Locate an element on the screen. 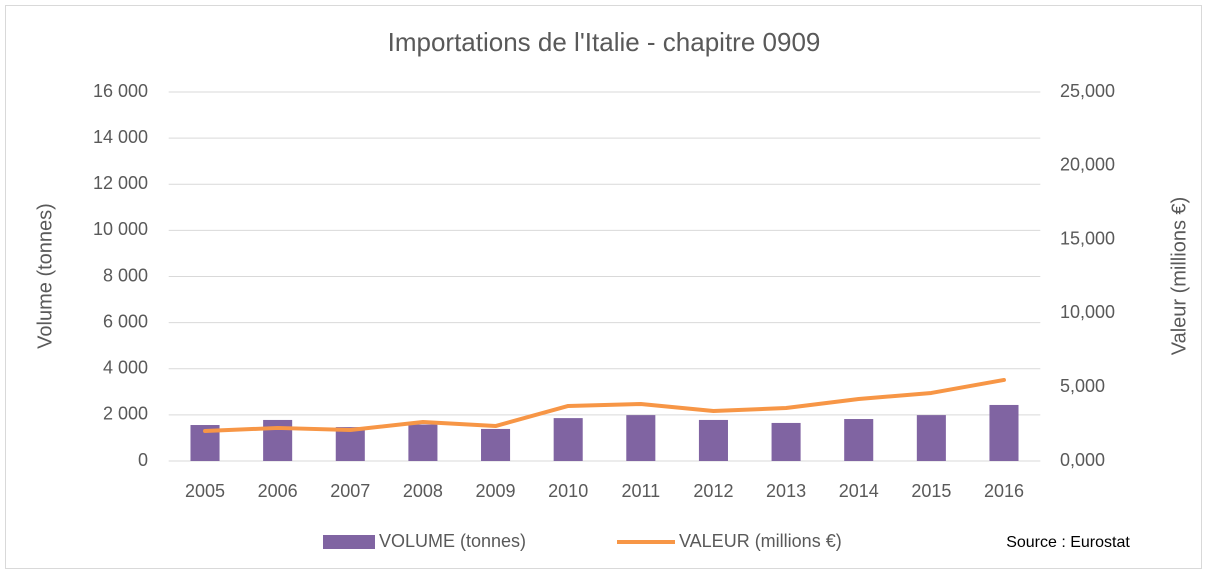  legend-label: VOLUME (tonnes) is located at coordinates (452, 541).